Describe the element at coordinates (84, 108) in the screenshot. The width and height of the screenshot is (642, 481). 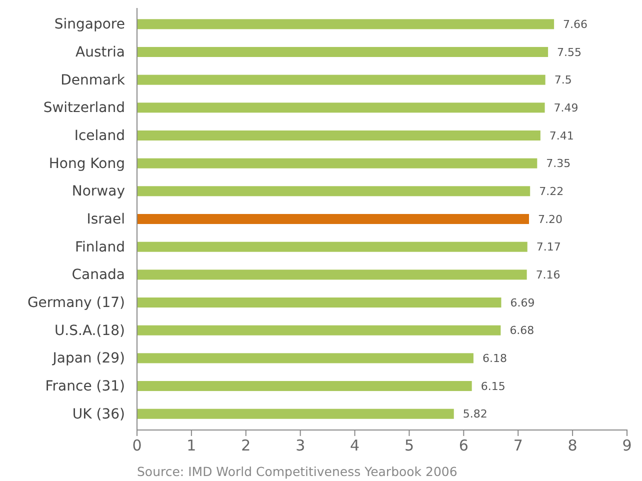
I see `y-tick-label: Switzerland` at that location.